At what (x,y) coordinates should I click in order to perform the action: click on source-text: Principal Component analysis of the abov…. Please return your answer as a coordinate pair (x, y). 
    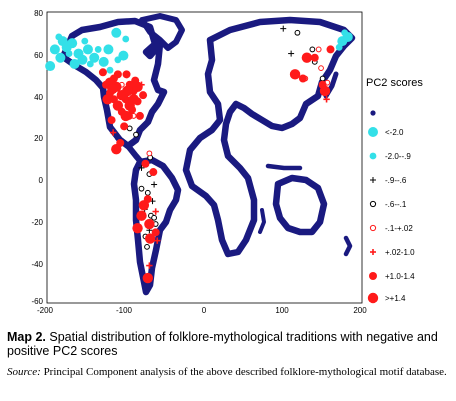
    Looking at the image, I should click on (245, 372).